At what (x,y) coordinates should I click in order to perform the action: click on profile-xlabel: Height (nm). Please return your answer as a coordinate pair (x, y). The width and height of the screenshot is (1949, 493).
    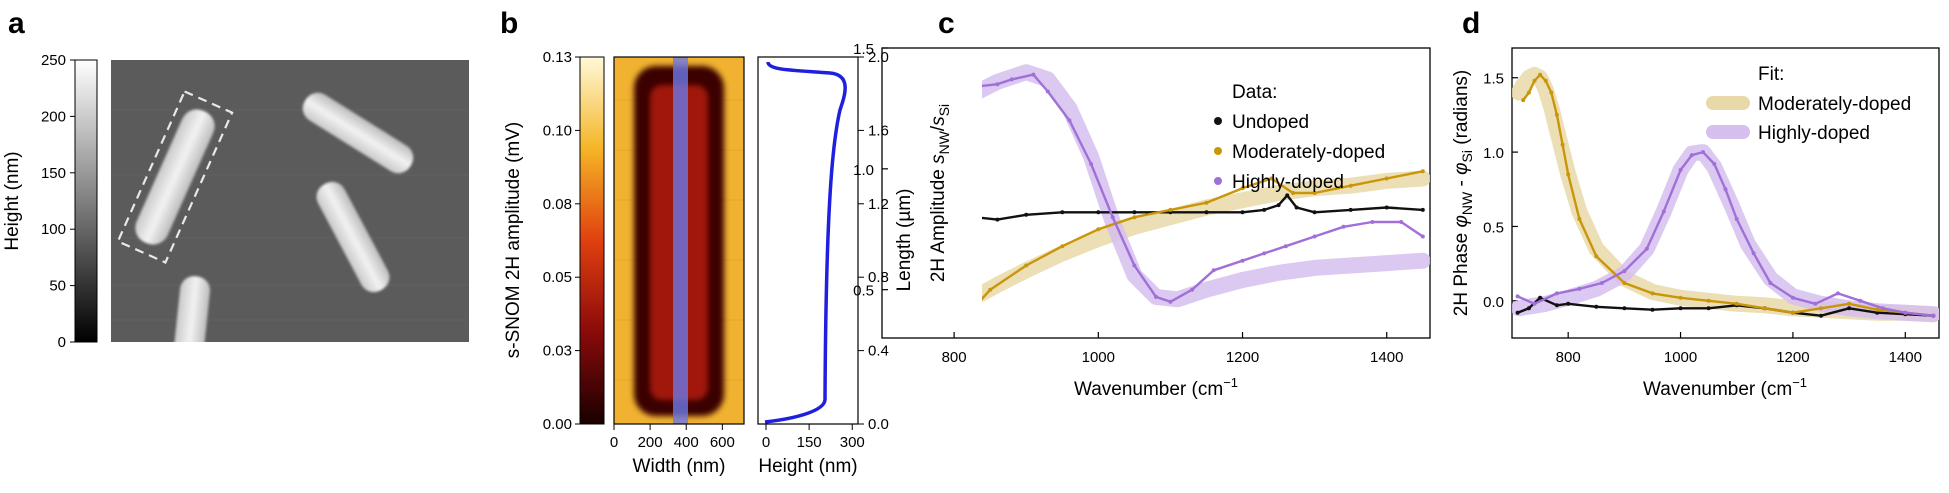
    Looking at the image, I should click on (807, 466).